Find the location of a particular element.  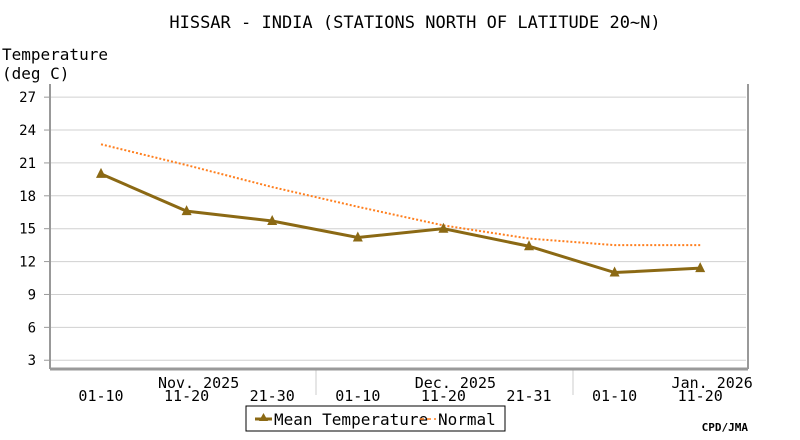

y-tick-label: 21 is located at coordinates (27, 164).